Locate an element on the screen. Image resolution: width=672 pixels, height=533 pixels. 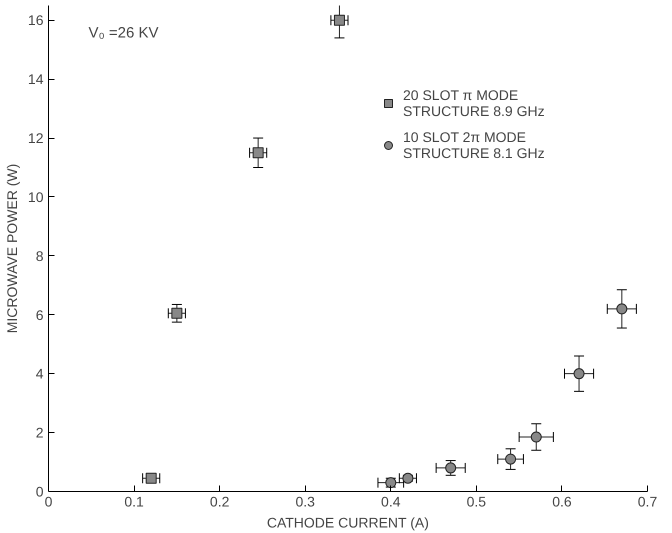
y-tick-label: 8 is located at coordinates (40, 256).